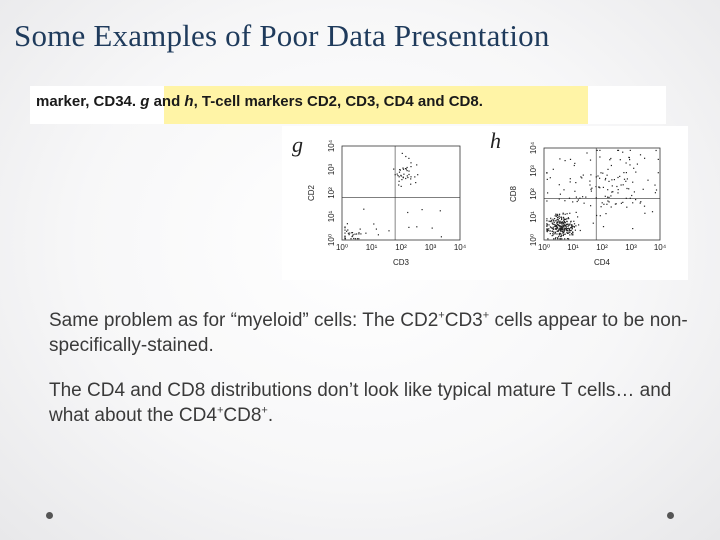  What do you see at coordinates (463, 320) in the screenshot?
I see `para1-text-b: CD3` at bounding box center [463, 320].